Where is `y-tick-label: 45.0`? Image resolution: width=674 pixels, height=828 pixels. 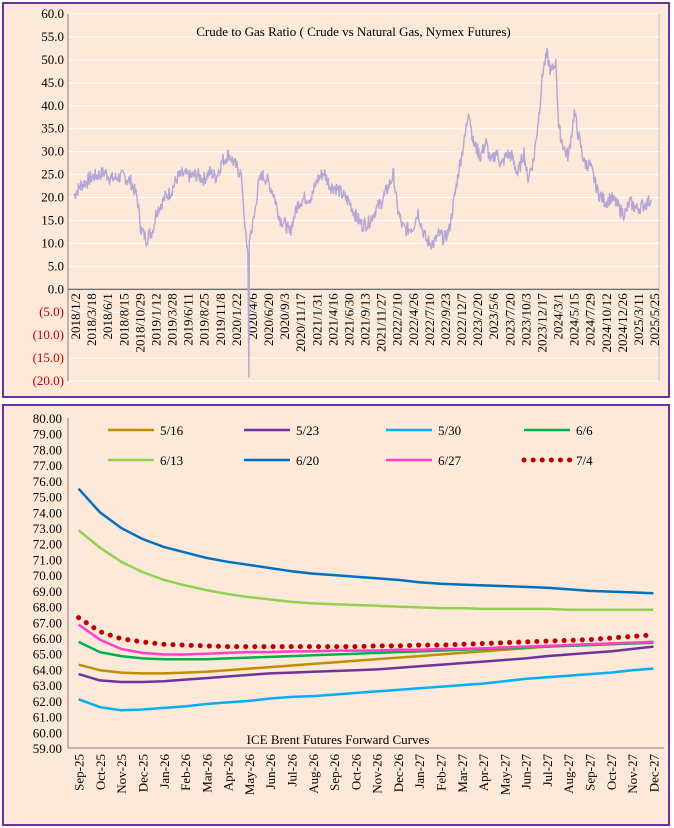 y-tick-label: 45.0 is located at coordinates (52, 82).